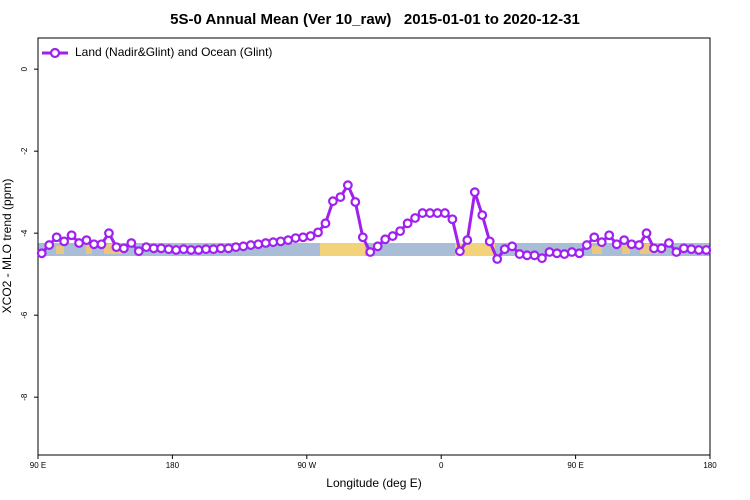  Describe the element at coordinates (24, 68) in the screenshot. I see `y-tick-label: 0` at that location.